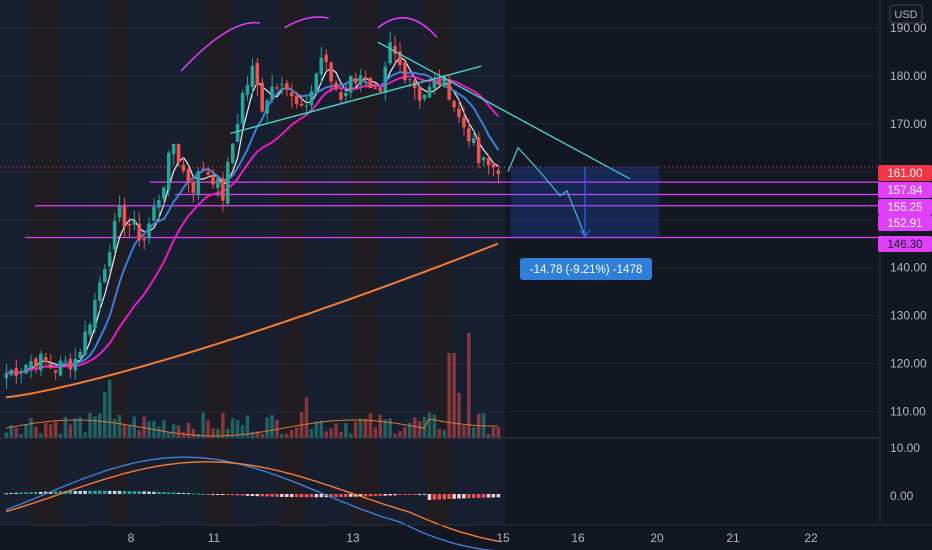  Describe the element at coordinates (440, 202) in the screenshot. I see `horizontal-levels` at that location.